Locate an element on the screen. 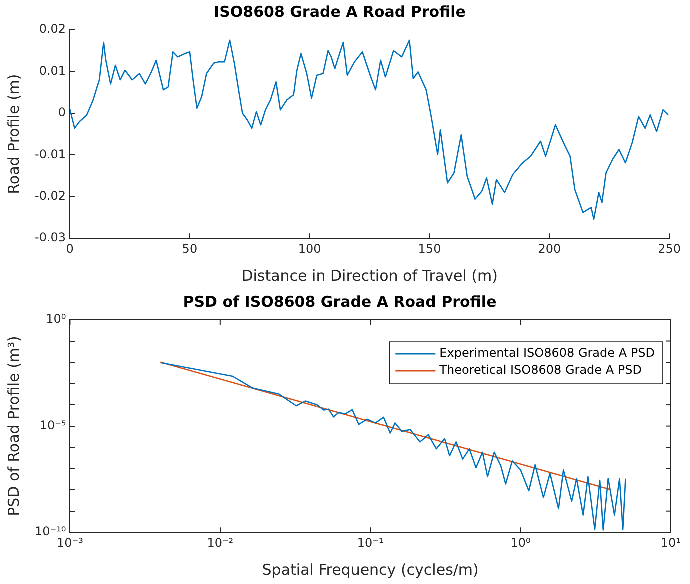 Image resolution: width=690 pixels, height=584 pixels. x-tick-label: 200 is located at coordinates (550, 249).